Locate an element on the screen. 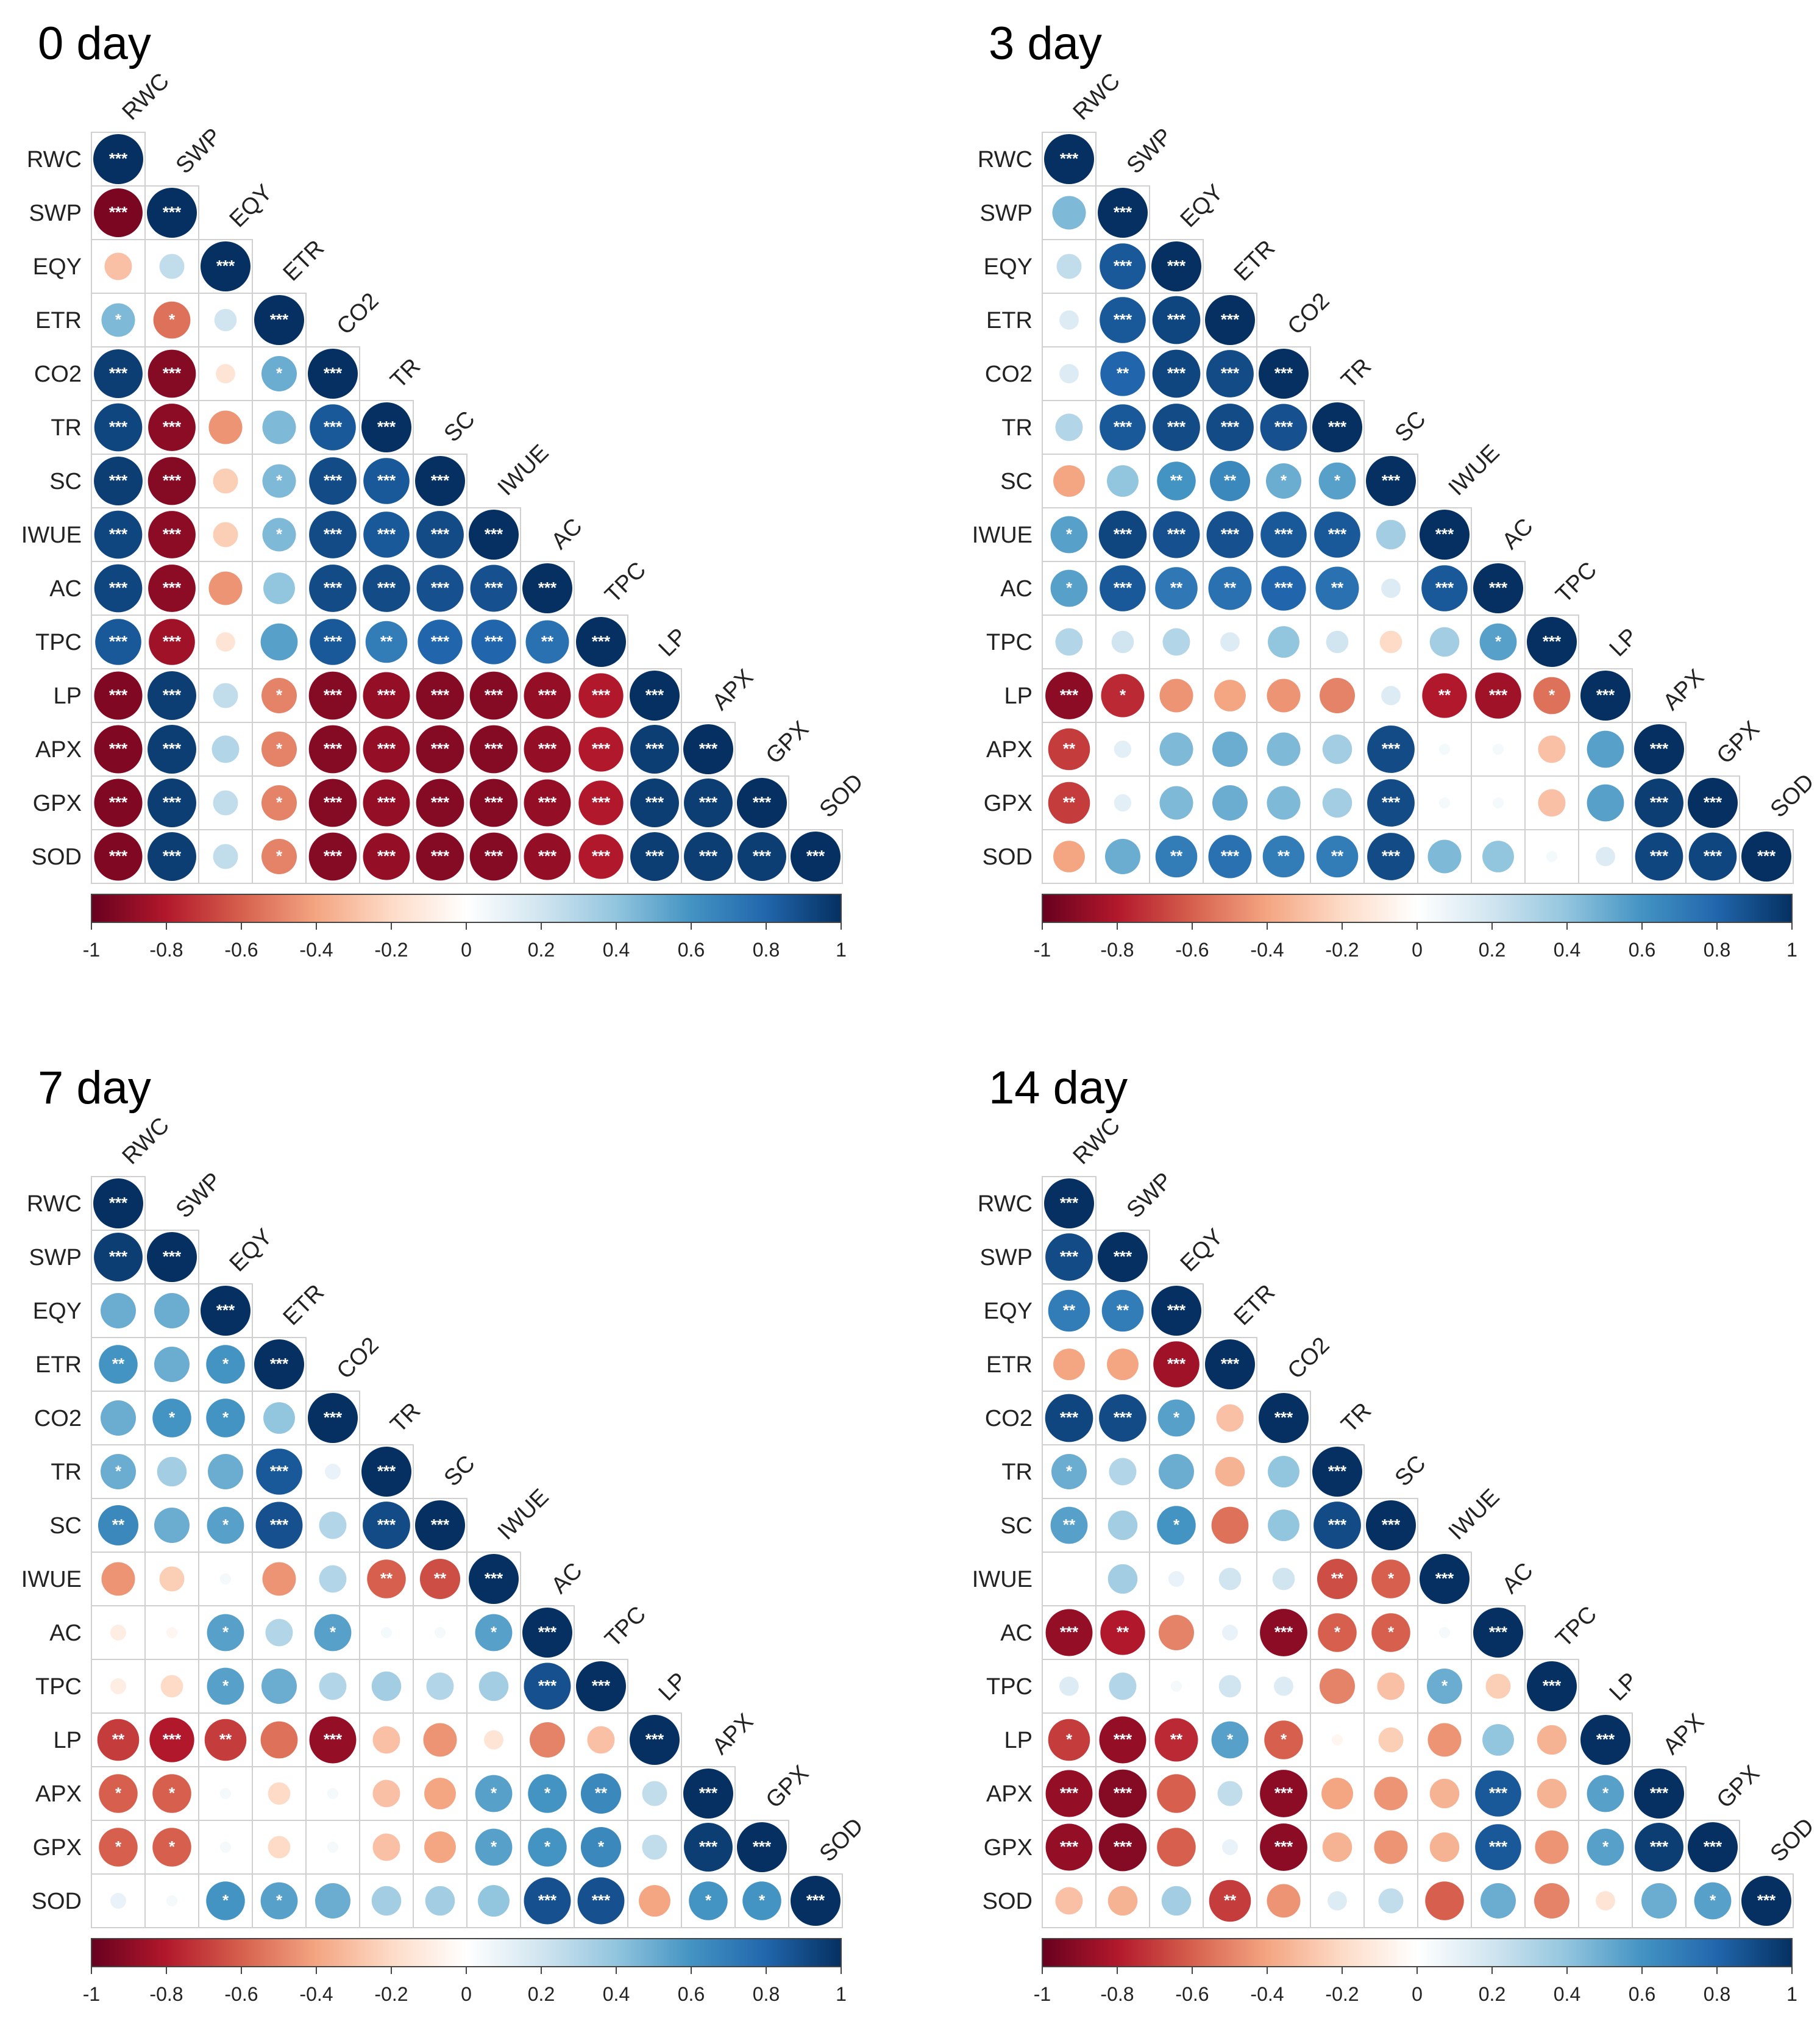  column-label: IWUE is located at coordinates (1474, 470).